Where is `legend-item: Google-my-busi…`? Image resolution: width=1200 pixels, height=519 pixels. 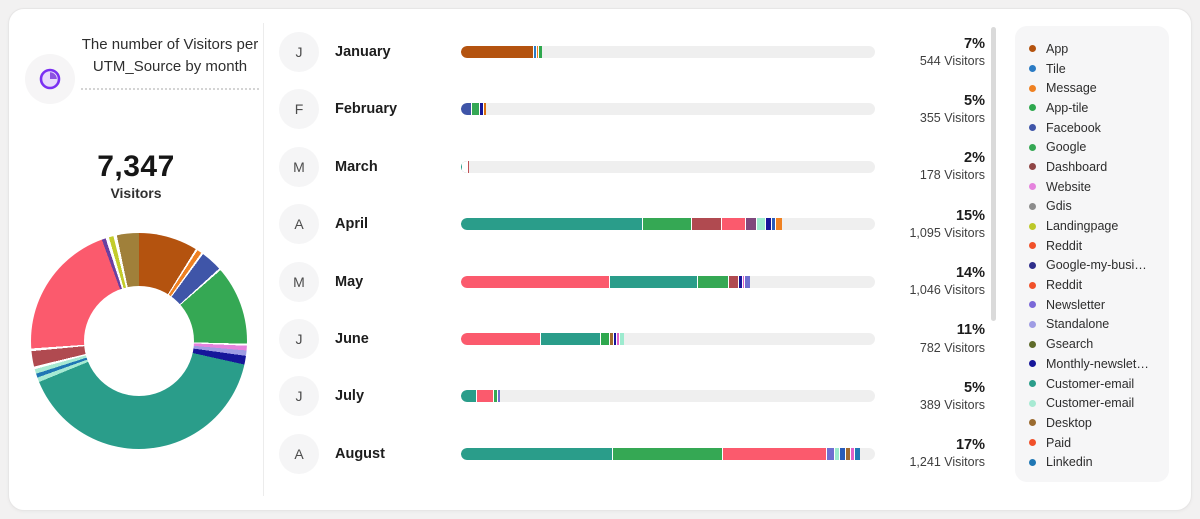 legend-item: Google-my-busi… is located at coordinates (1094, 266).